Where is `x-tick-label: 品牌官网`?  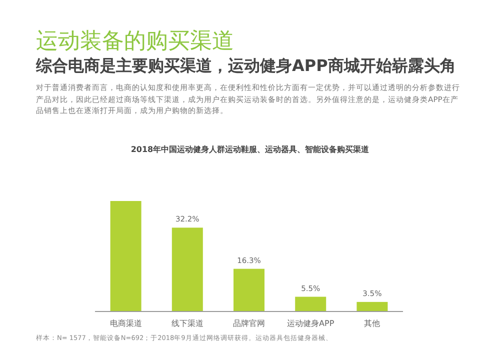
x-tick-label: 品牌官网 is located at coordinates (249, 323).